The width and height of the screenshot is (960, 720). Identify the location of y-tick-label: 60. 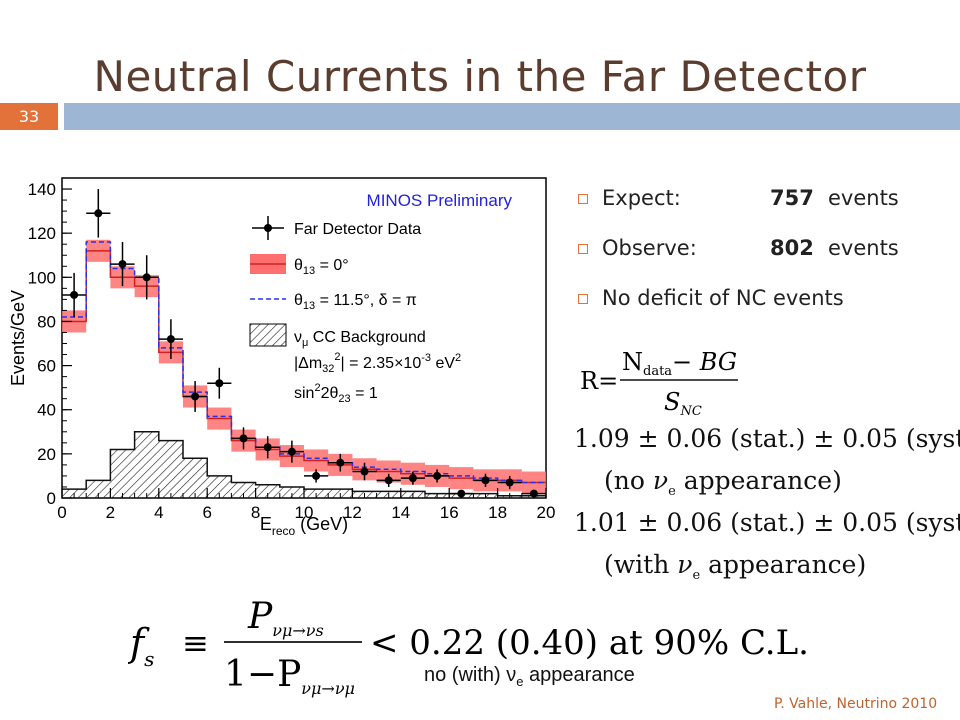
(46, 366).